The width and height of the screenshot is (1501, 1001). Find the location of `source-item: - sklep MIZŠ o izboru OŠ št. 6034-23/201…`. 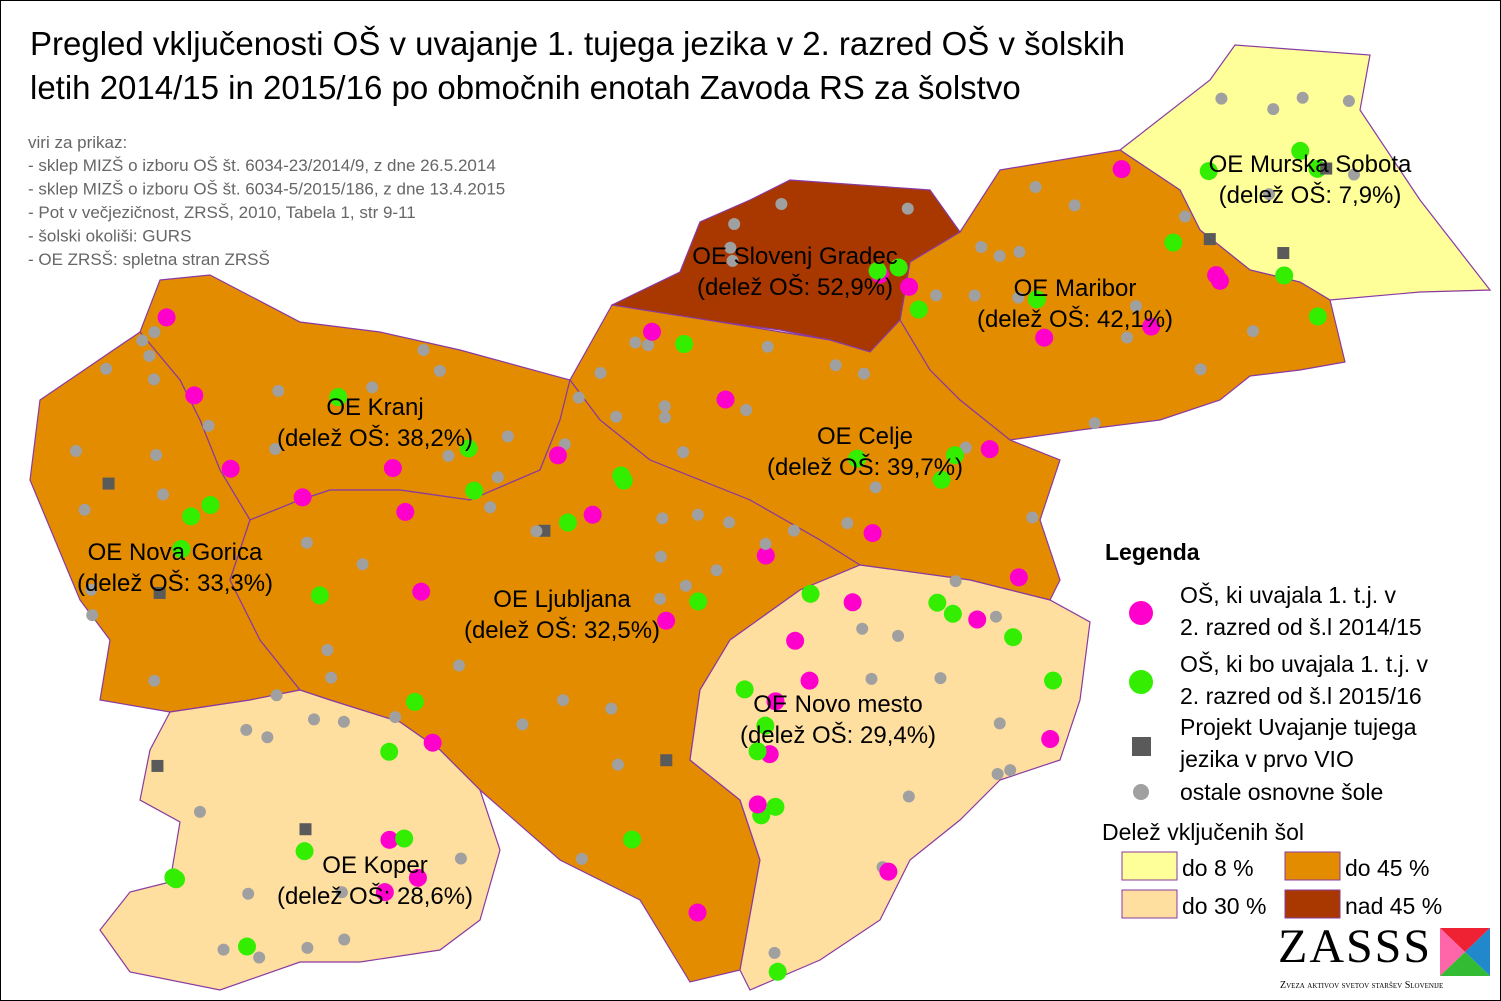

source-item: - sklep MIZŠ o izboru OŠ št. 6034-23/201… is located at coordinates (262, 165).